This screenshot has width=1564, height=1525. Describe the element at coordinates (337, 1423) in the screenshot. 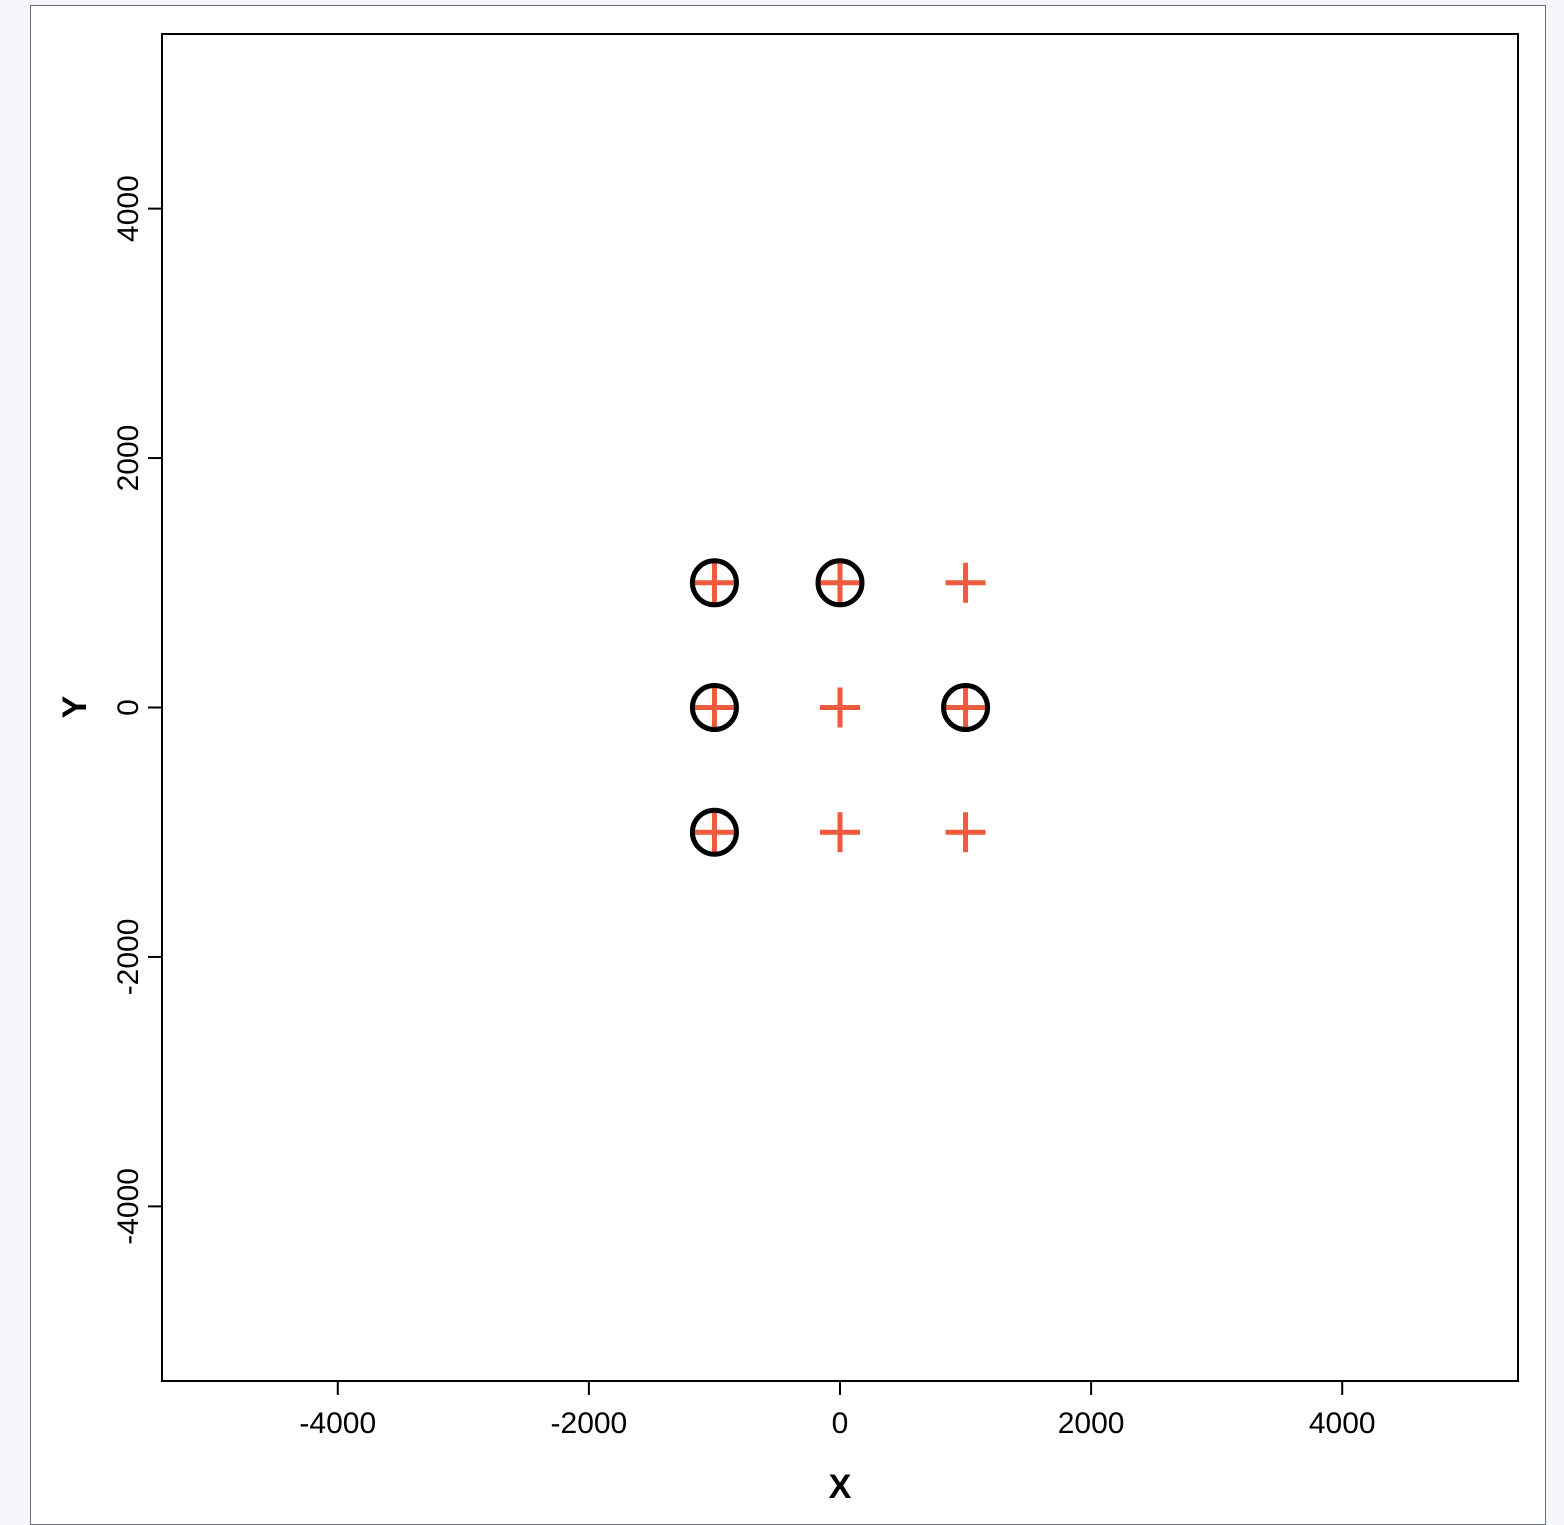

I see `x-tick-label: -4000` at that location.